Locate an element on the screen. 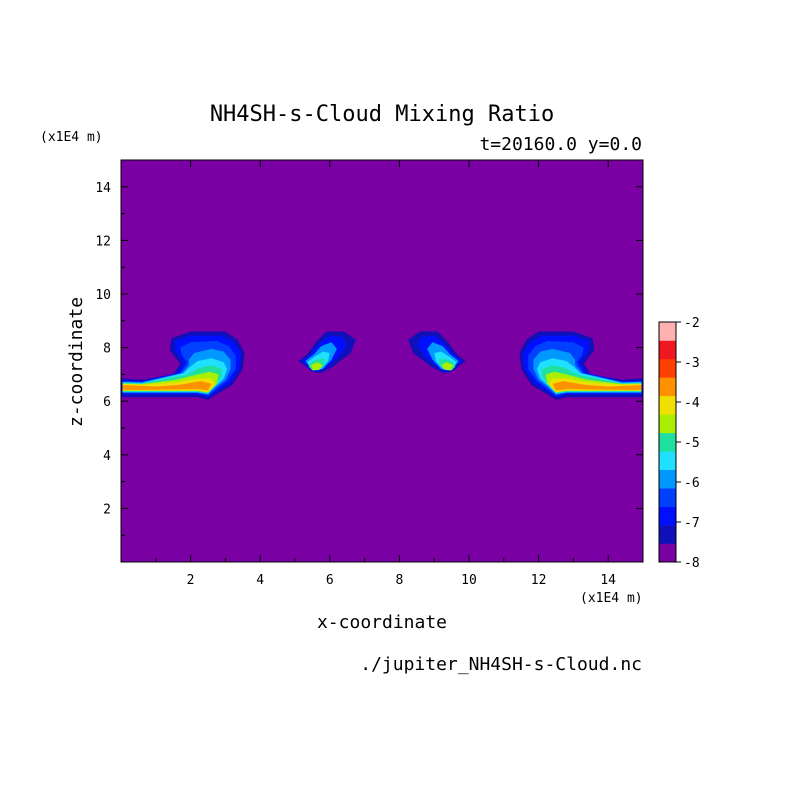  x-tick-label: 2 is located at coordinates (191, 580).